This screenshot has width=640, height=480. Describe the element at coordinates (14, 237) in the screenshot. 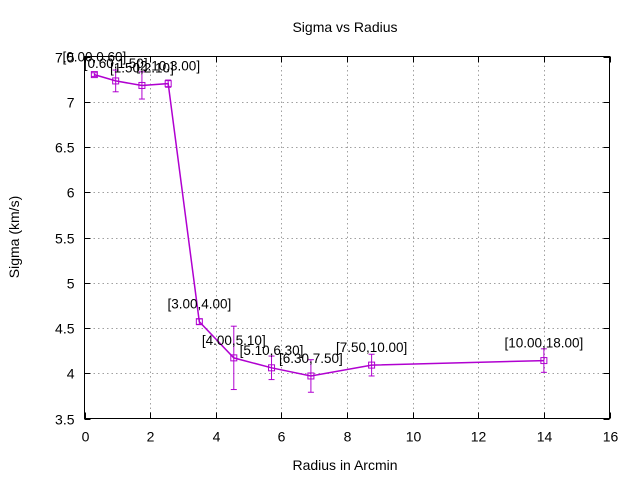

I see `y-axis-title: Sigma (km/s)` at that location.